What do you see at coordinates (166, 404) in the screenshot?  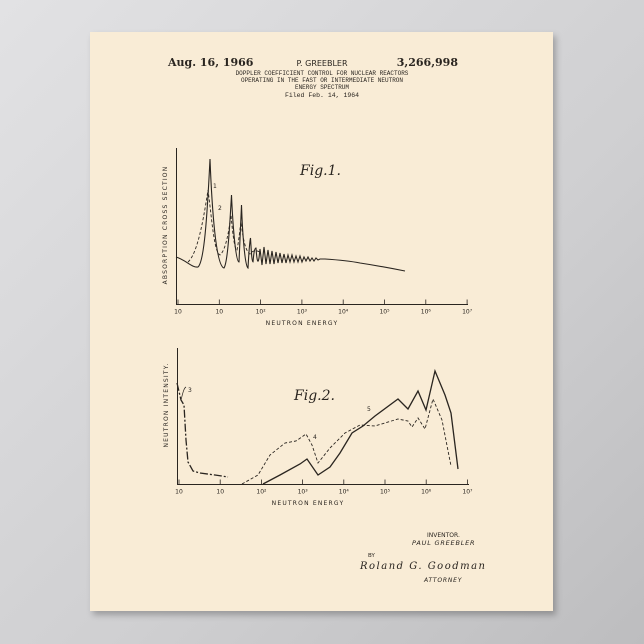 I see `fig2-y-label: NEUTRON INTENSITY.` at bounding box center [166, 404].